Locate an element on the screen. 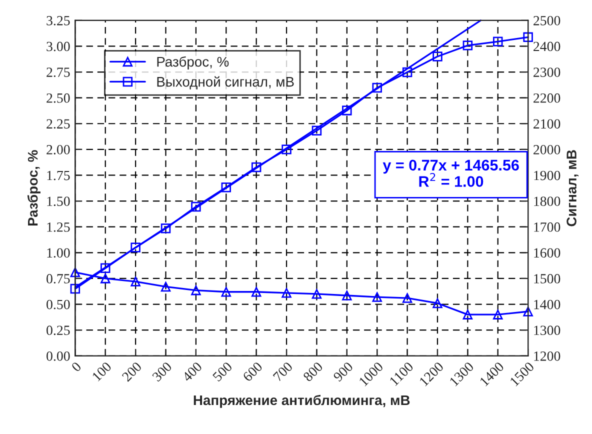  y2-tick-label: 2400 is located at coordinates (547, 47).